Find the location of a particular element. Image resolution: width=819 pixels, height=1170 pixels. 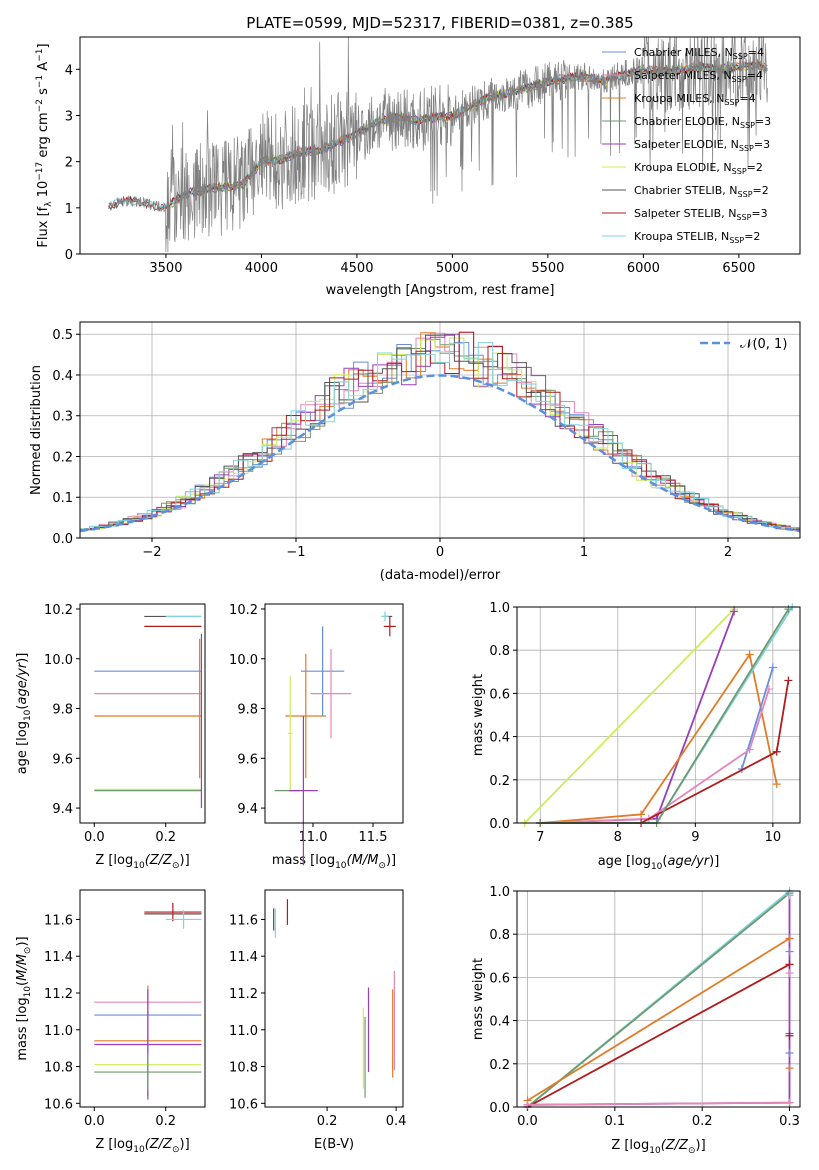

histogram-kroupa_stelib is located at coordinates (440, 437).